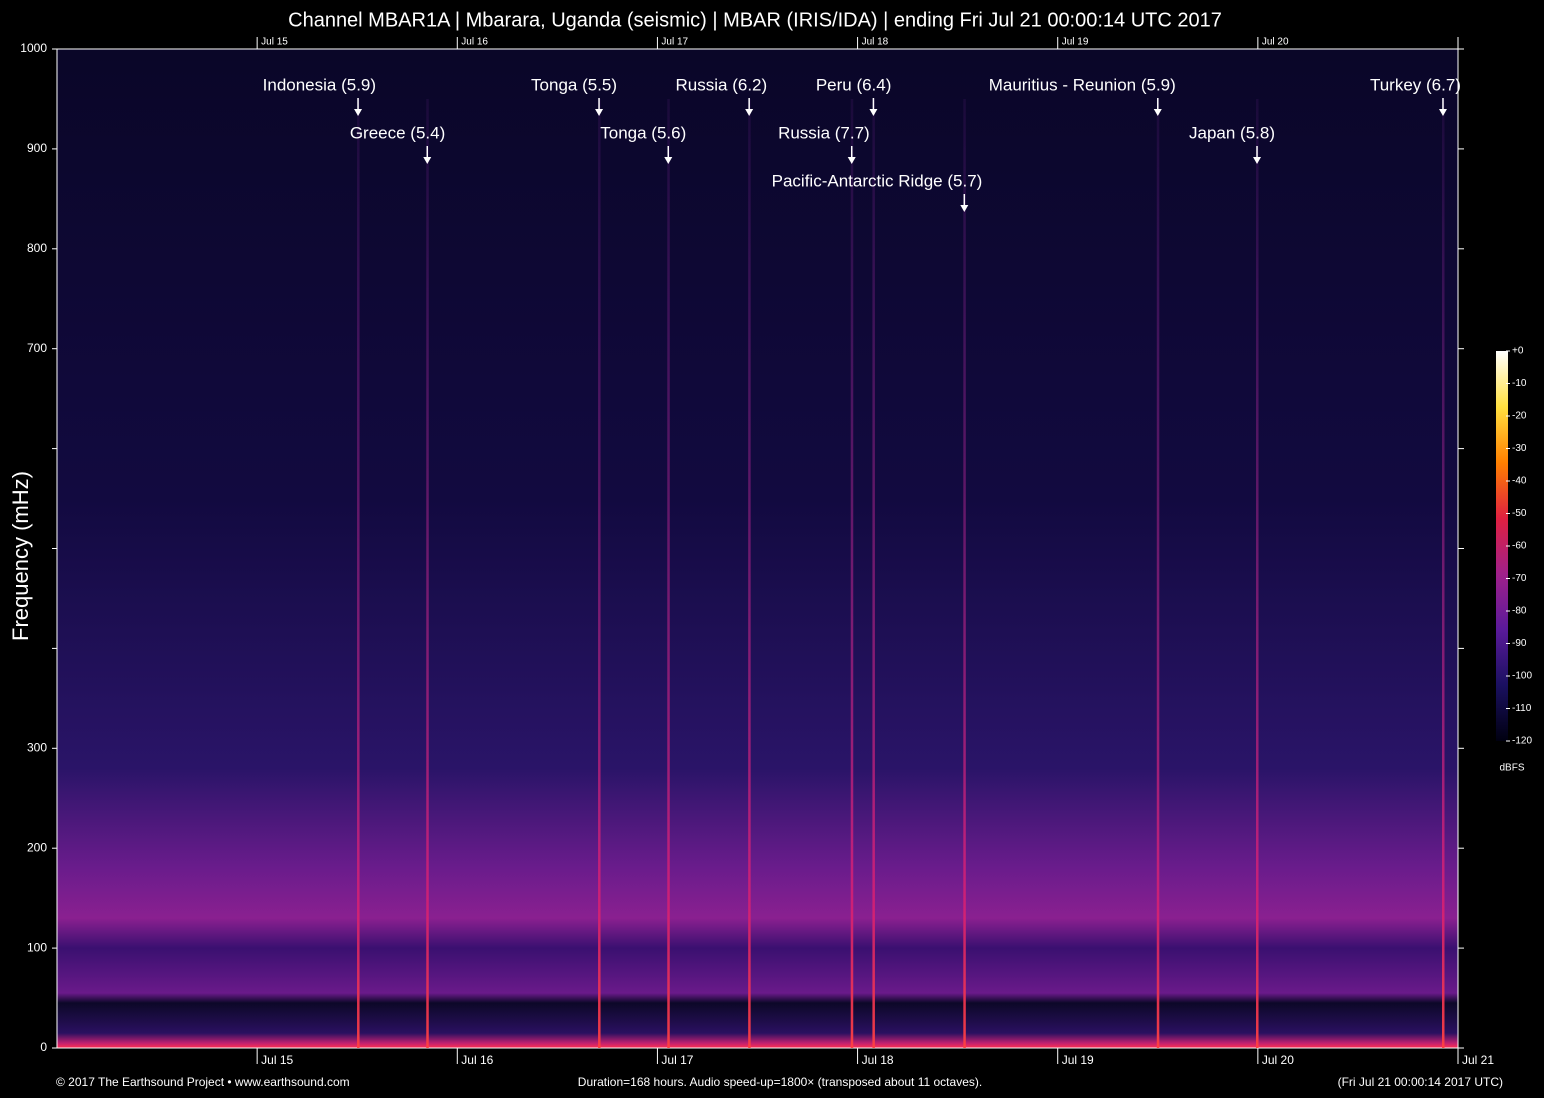  I want to click on x-tick-label: Jul 21, so click(1478, 1060).